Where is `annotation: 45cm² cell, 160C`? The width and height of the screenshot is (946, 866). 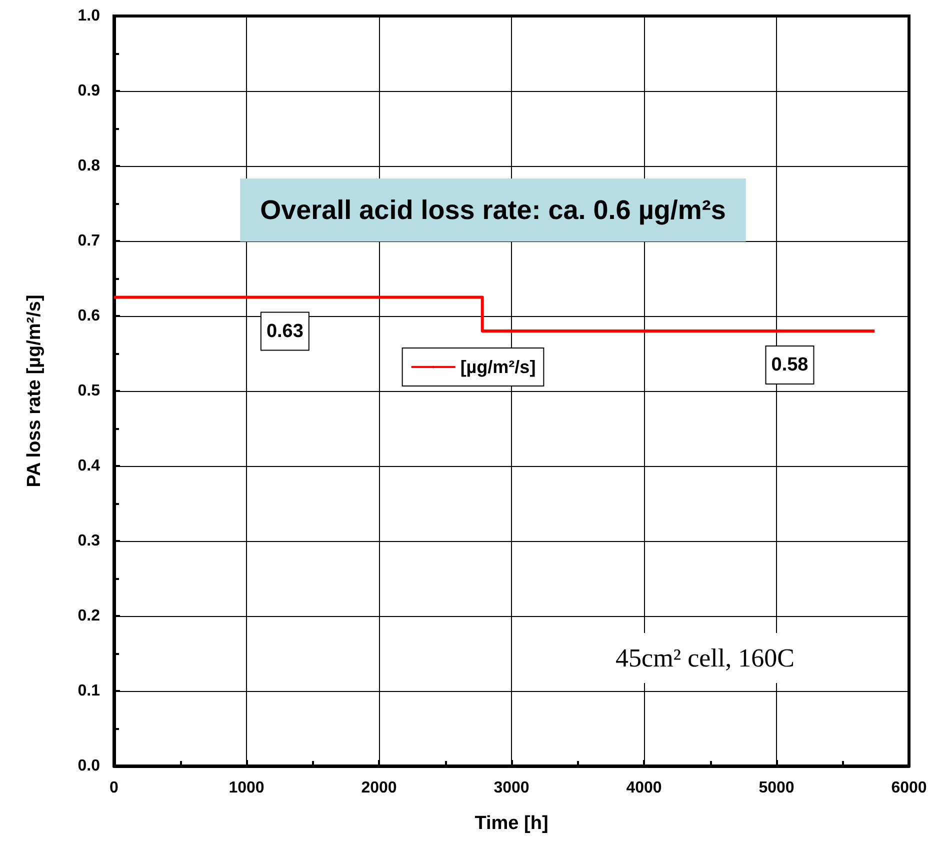 annotation: 45cm² cell, 160C is located at coordinates (705, 658).